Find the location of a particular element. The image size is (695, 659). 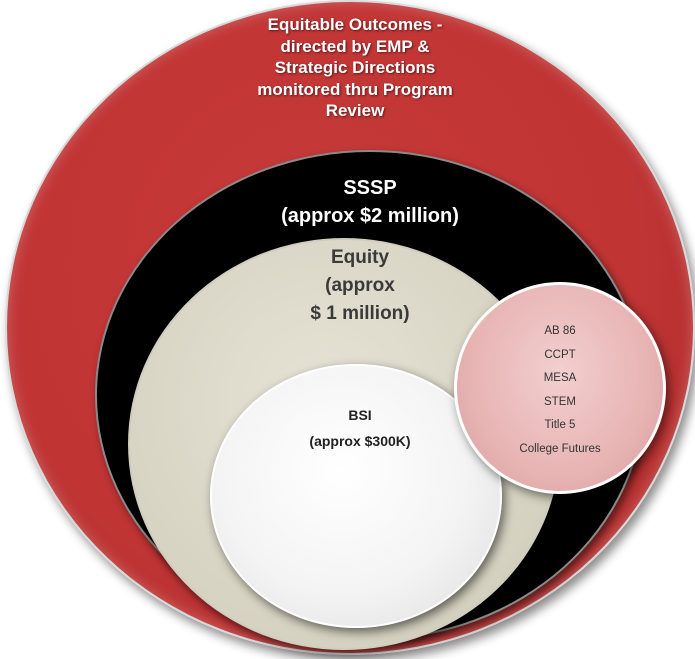

equitable-outcomes-line-5: Review is located at coordinates (355, 110).